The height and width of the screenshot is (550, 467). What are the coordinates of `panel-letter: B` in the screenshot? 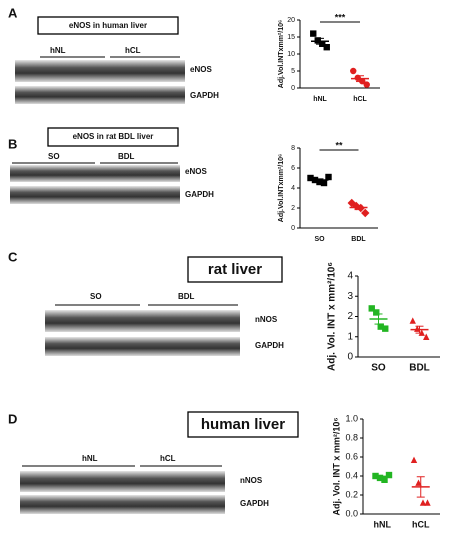 It's located at (12, 143).